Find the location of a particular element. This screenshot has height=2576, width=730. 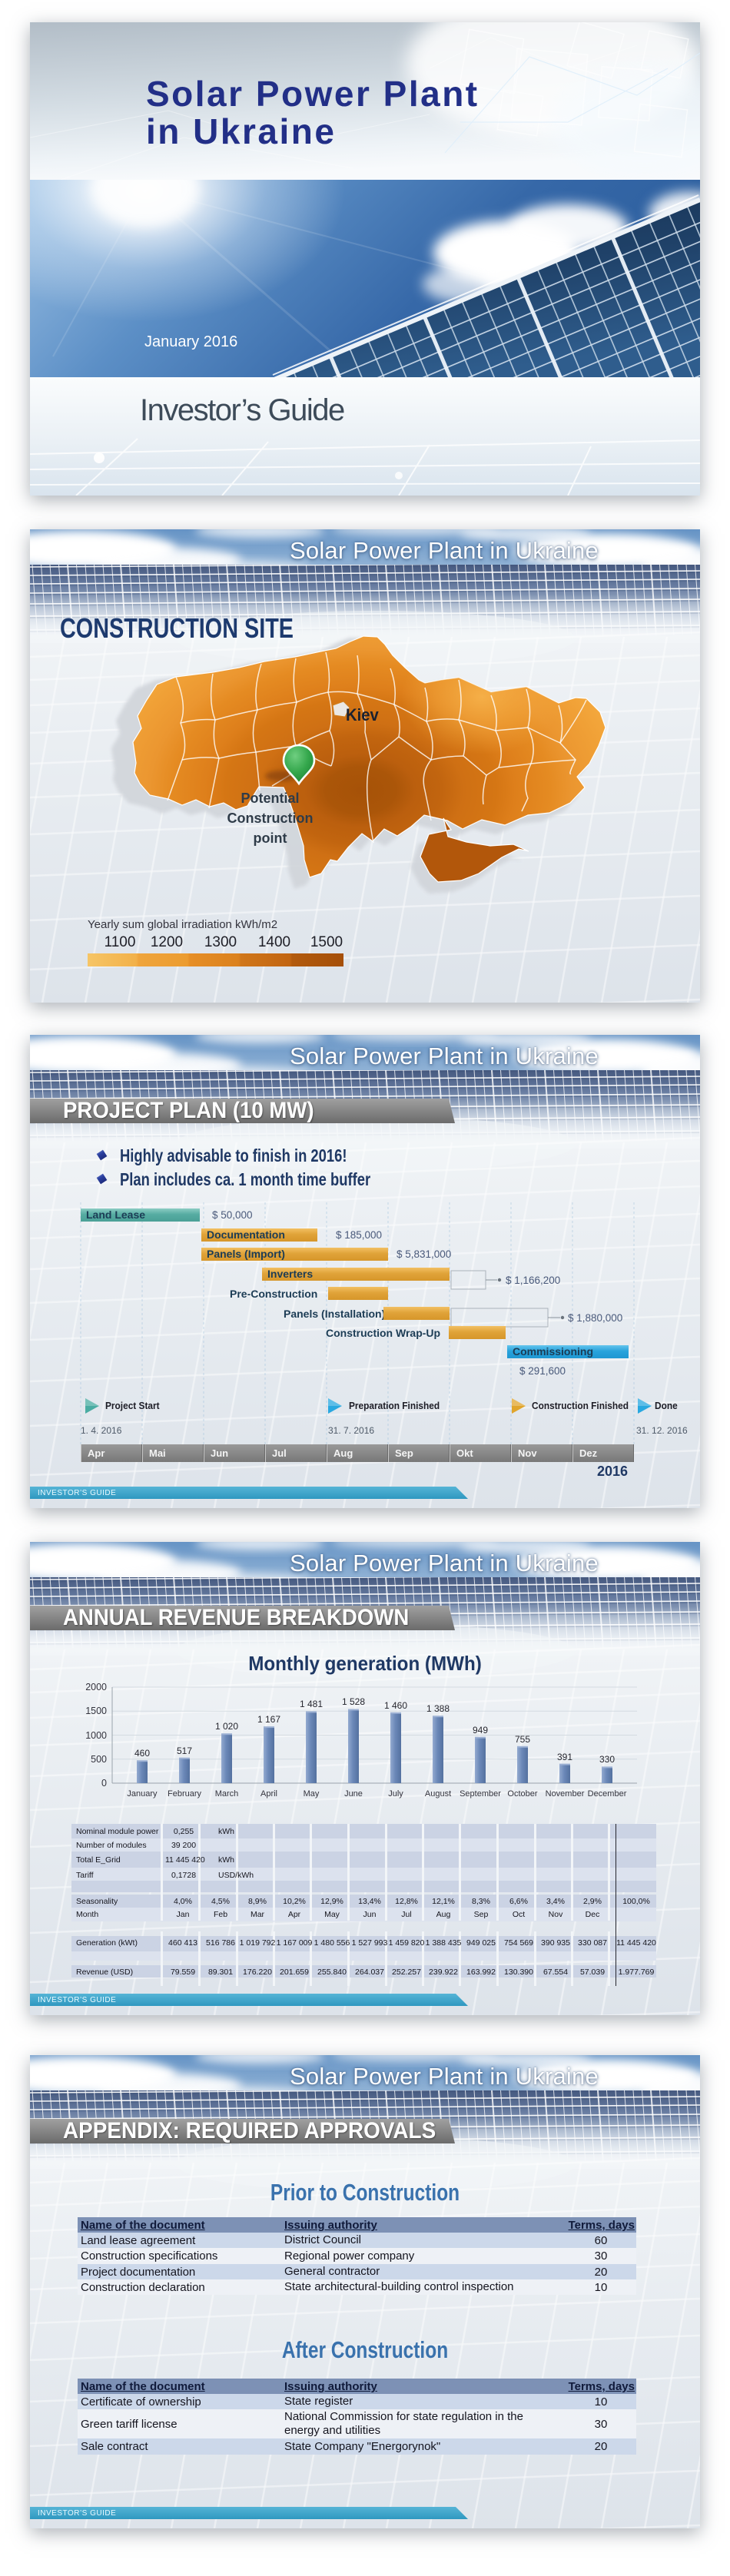

svg-text: 1 020 is located at coordinates (226, 1726).